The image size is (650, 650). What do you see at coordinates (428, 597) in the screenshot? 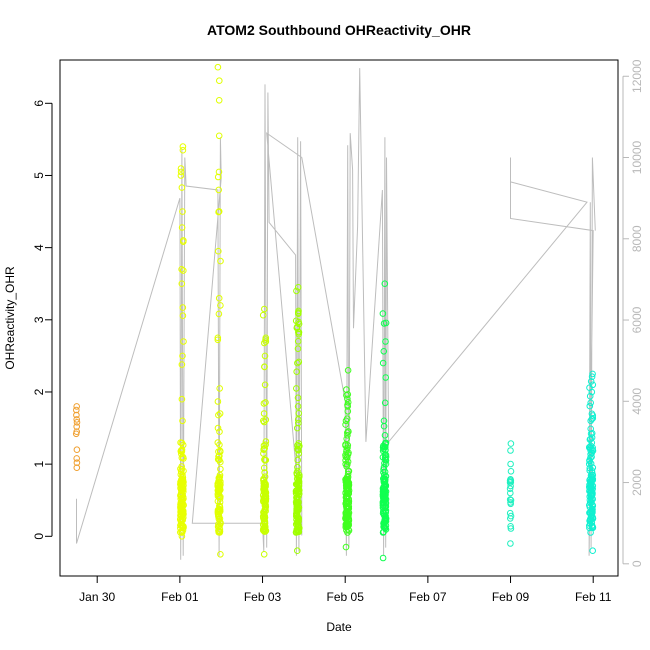
I see `x-tick-label: Feb 07` at bounding box center [428, 597].